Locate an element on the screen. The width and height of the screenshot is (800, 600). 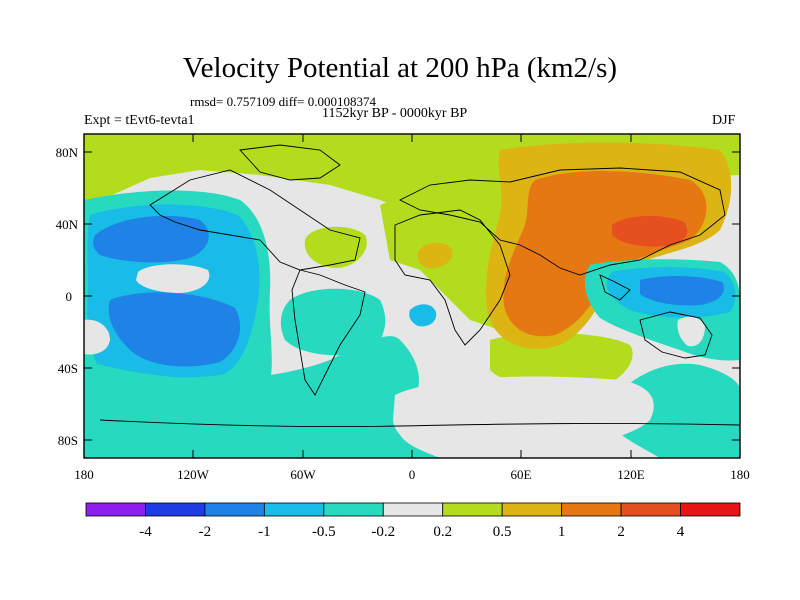
neutral-west-edge is located at coordinates (97, 337).